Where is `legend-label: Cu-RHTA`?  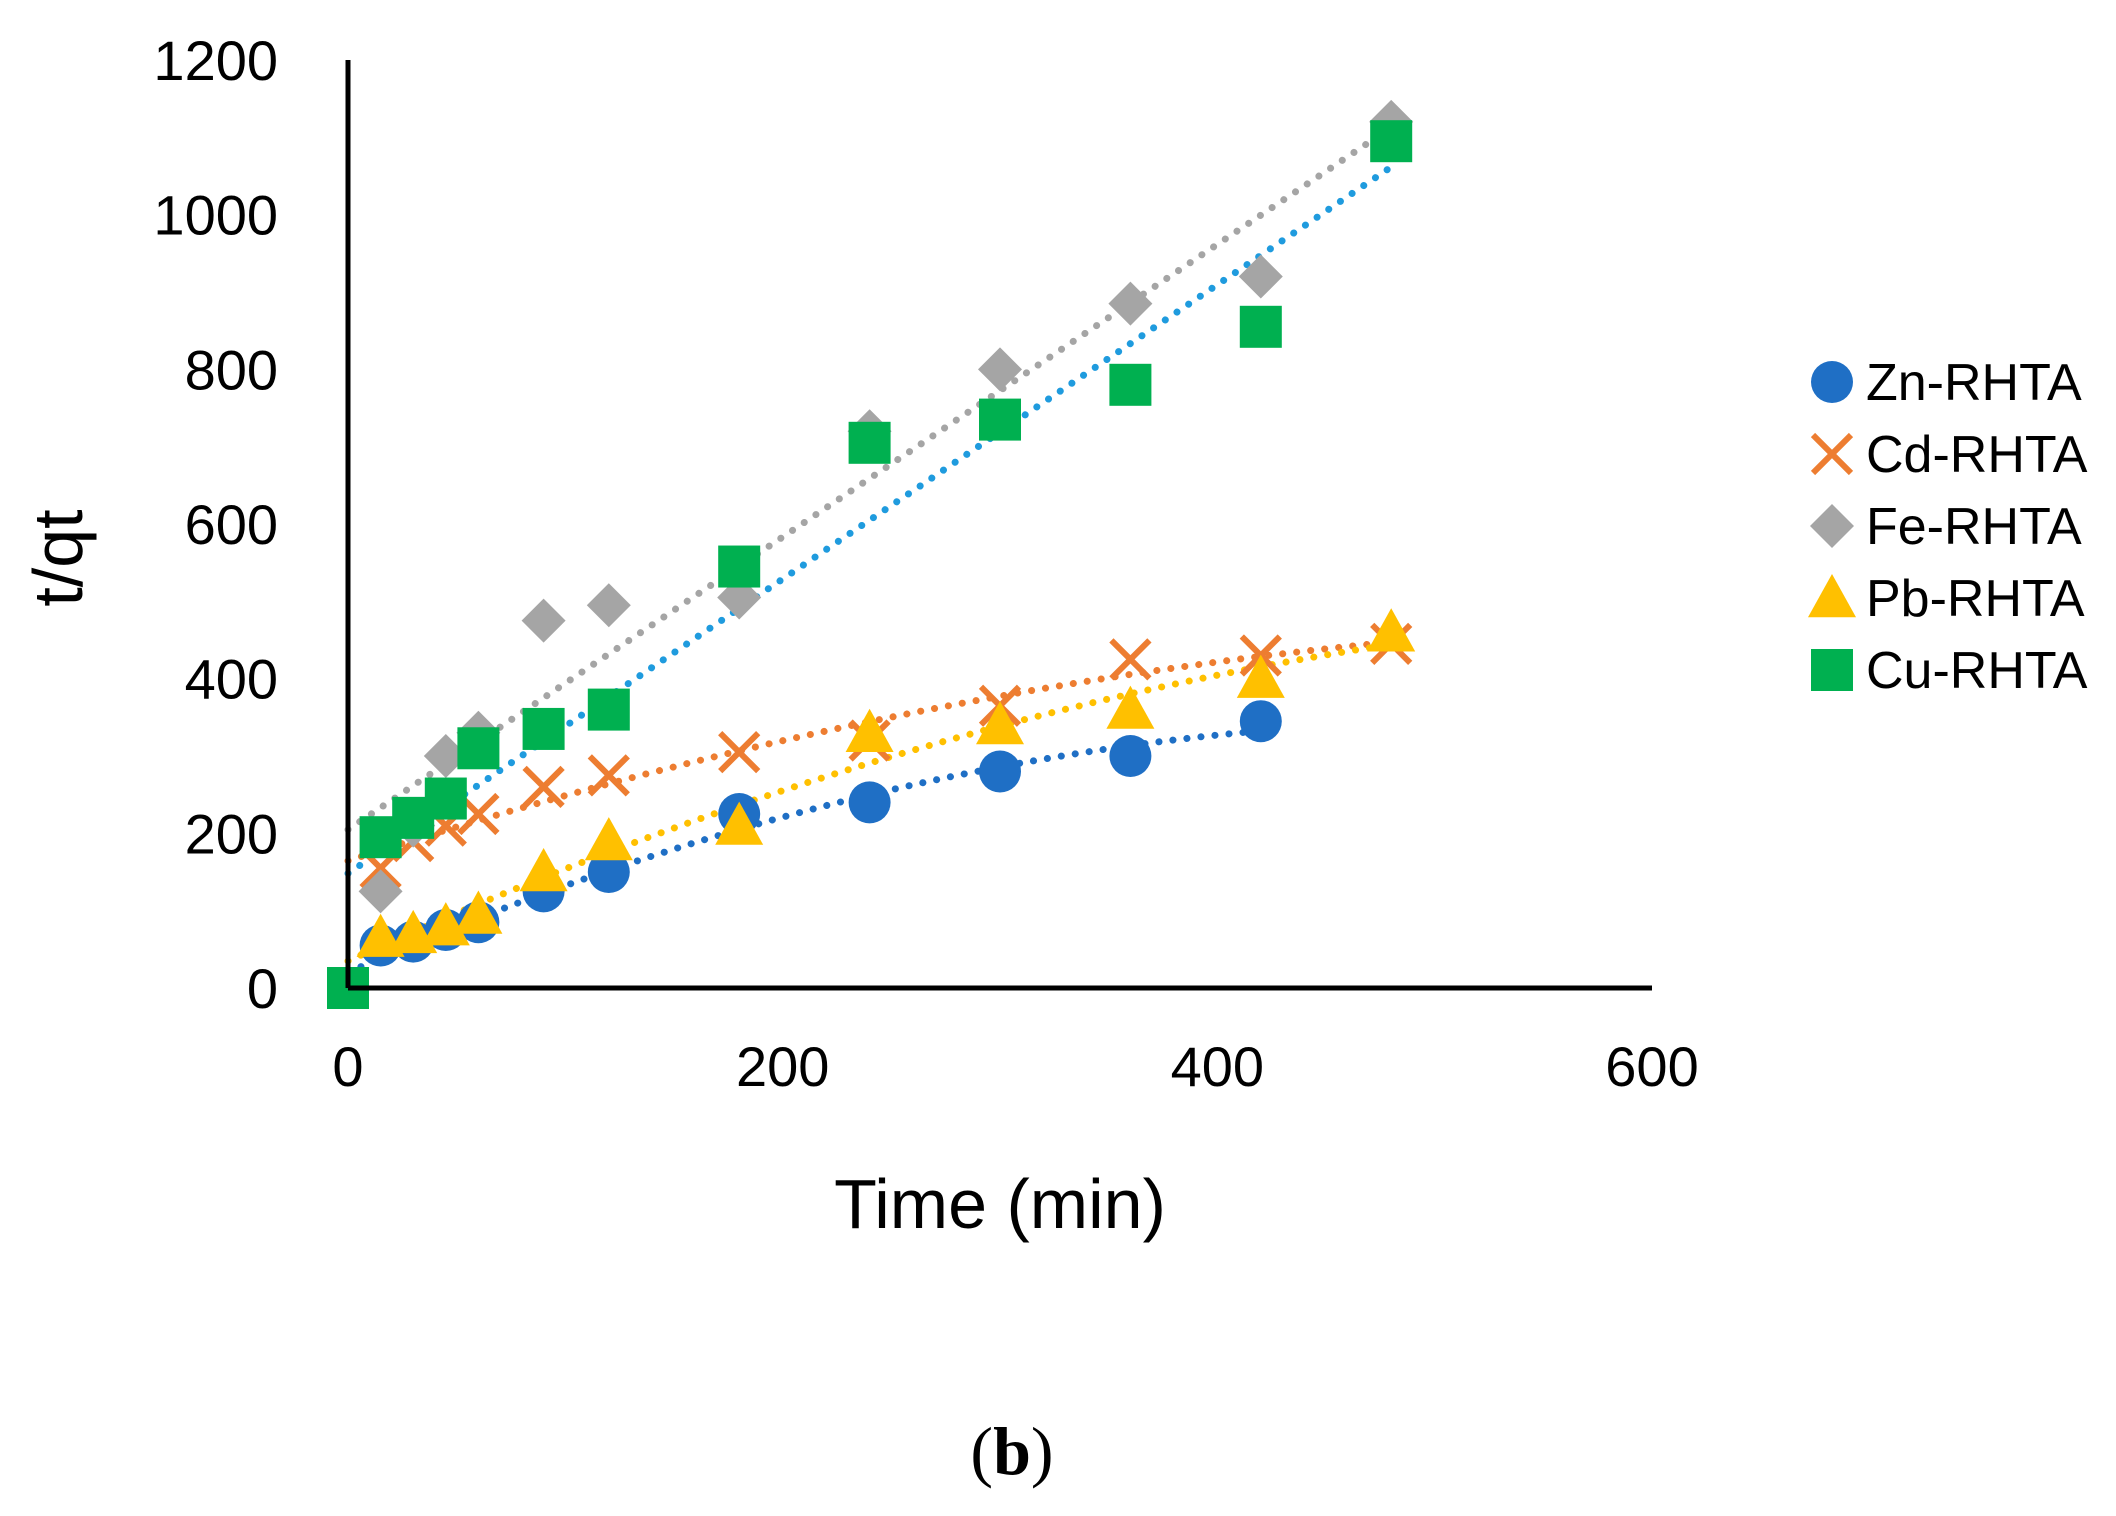 legend-label: Cu-RHTA is located at coordinates (1977, 671).